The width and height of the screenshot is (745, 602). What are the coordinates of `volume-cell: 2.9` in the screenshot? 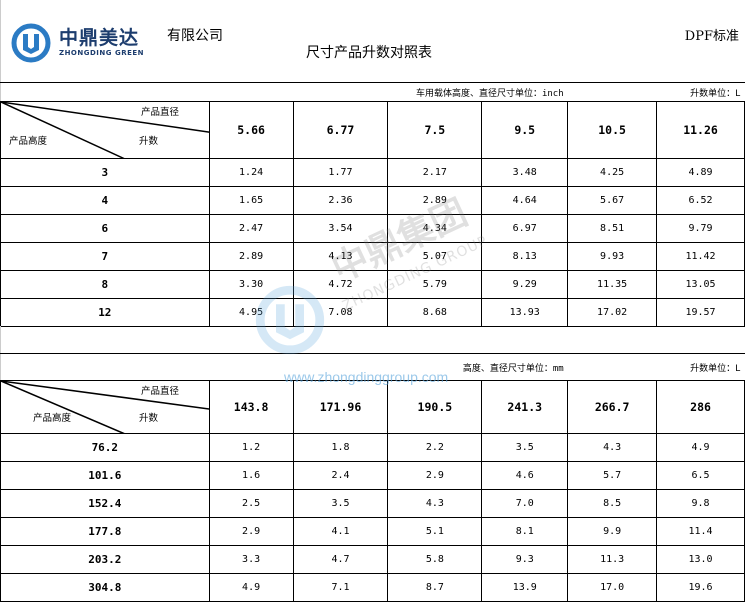 It's located at (435, 475).